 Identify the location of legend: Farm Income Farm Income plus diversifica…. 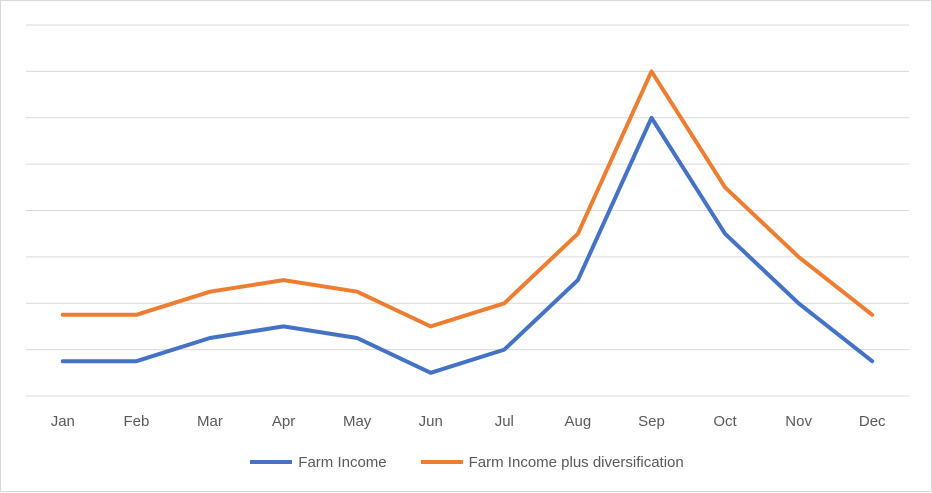
(466, 462).